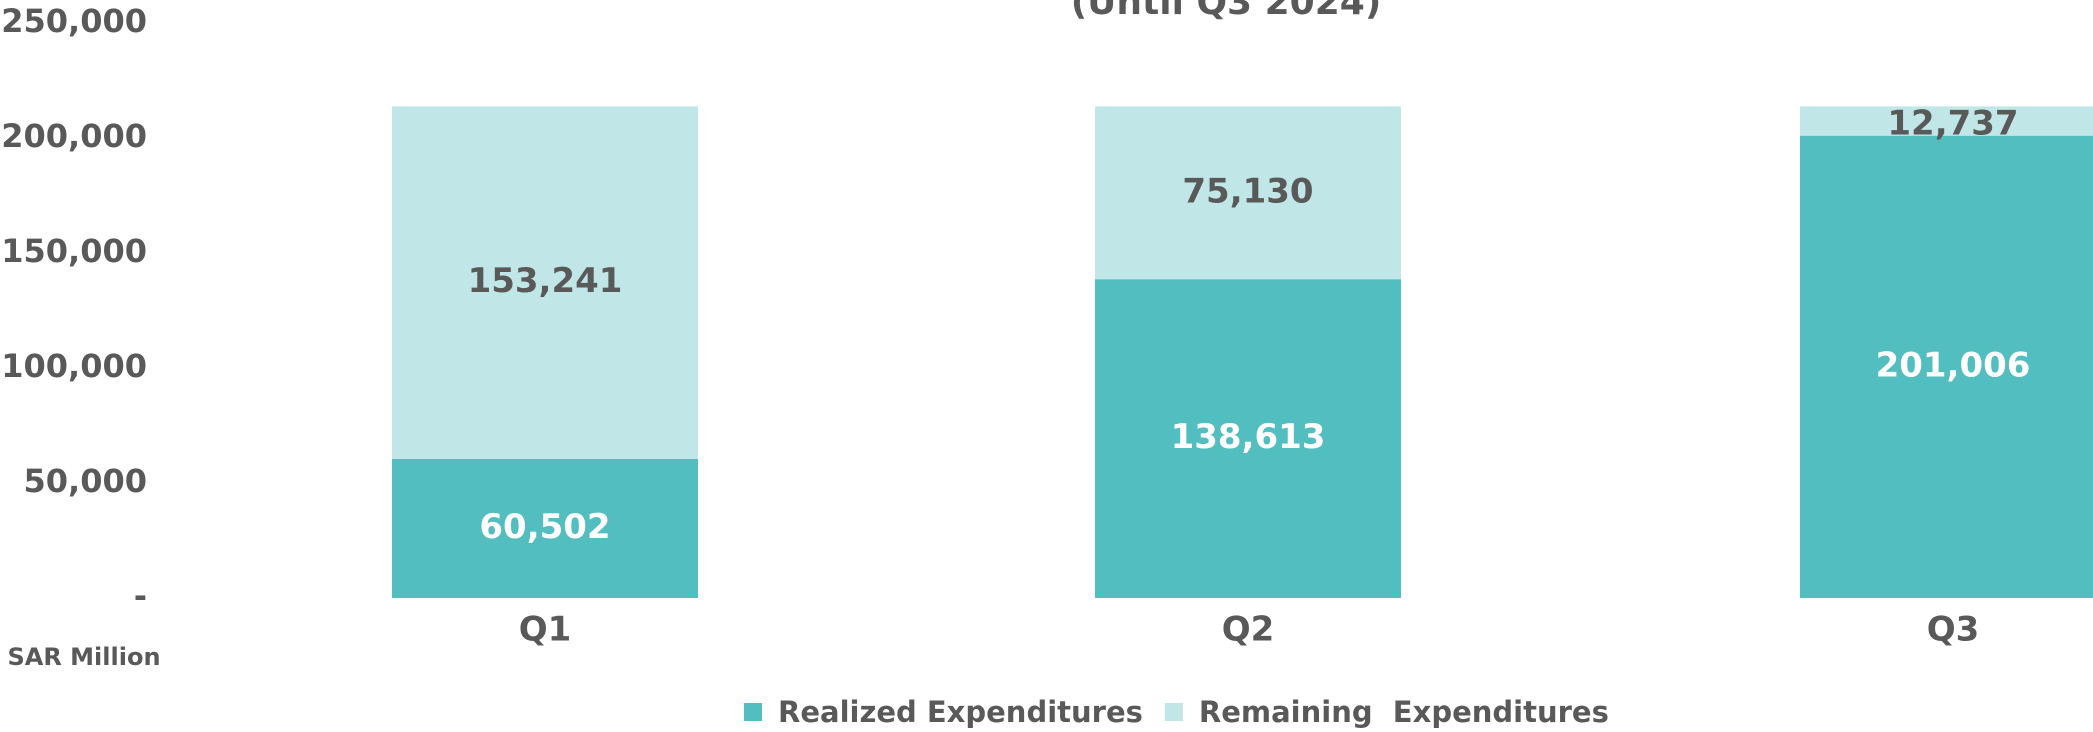 The image size is (2093, 732). Describe the element at coordinates (1953, 365) in the screenshot. I see `data-label: 201,006` at that location.